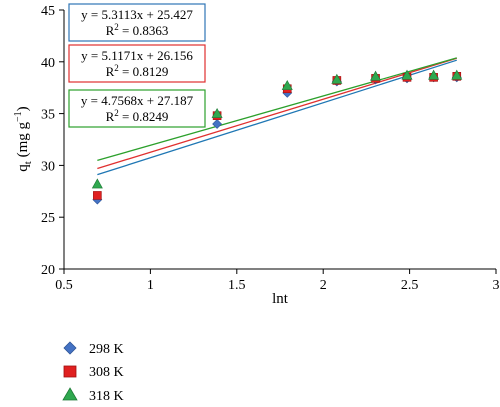 This screenshot has width=500, height=407. I want to click on legend: 298 K 308 K 318 K, so click(93, 372).